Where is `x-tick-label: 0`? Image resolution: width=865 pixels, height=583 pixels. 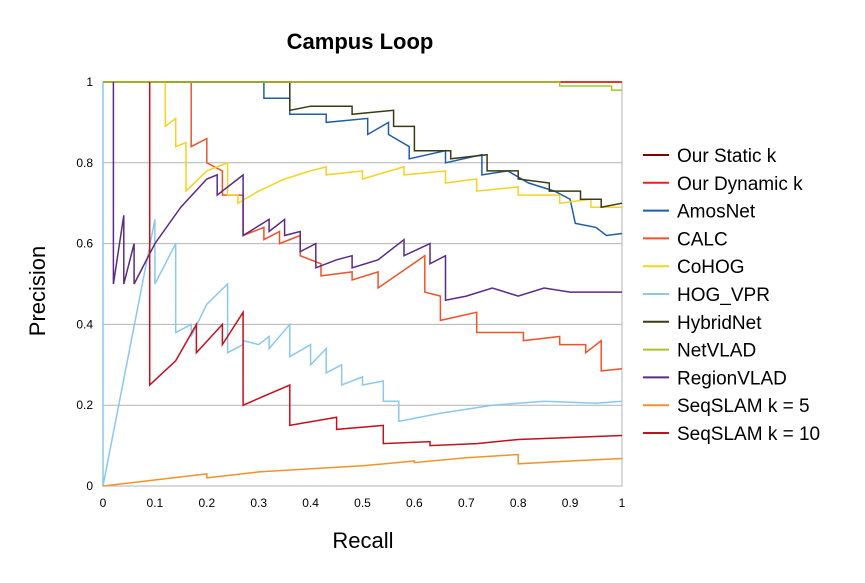
x-tick-label: 0 is located at coordinates (103, 503).